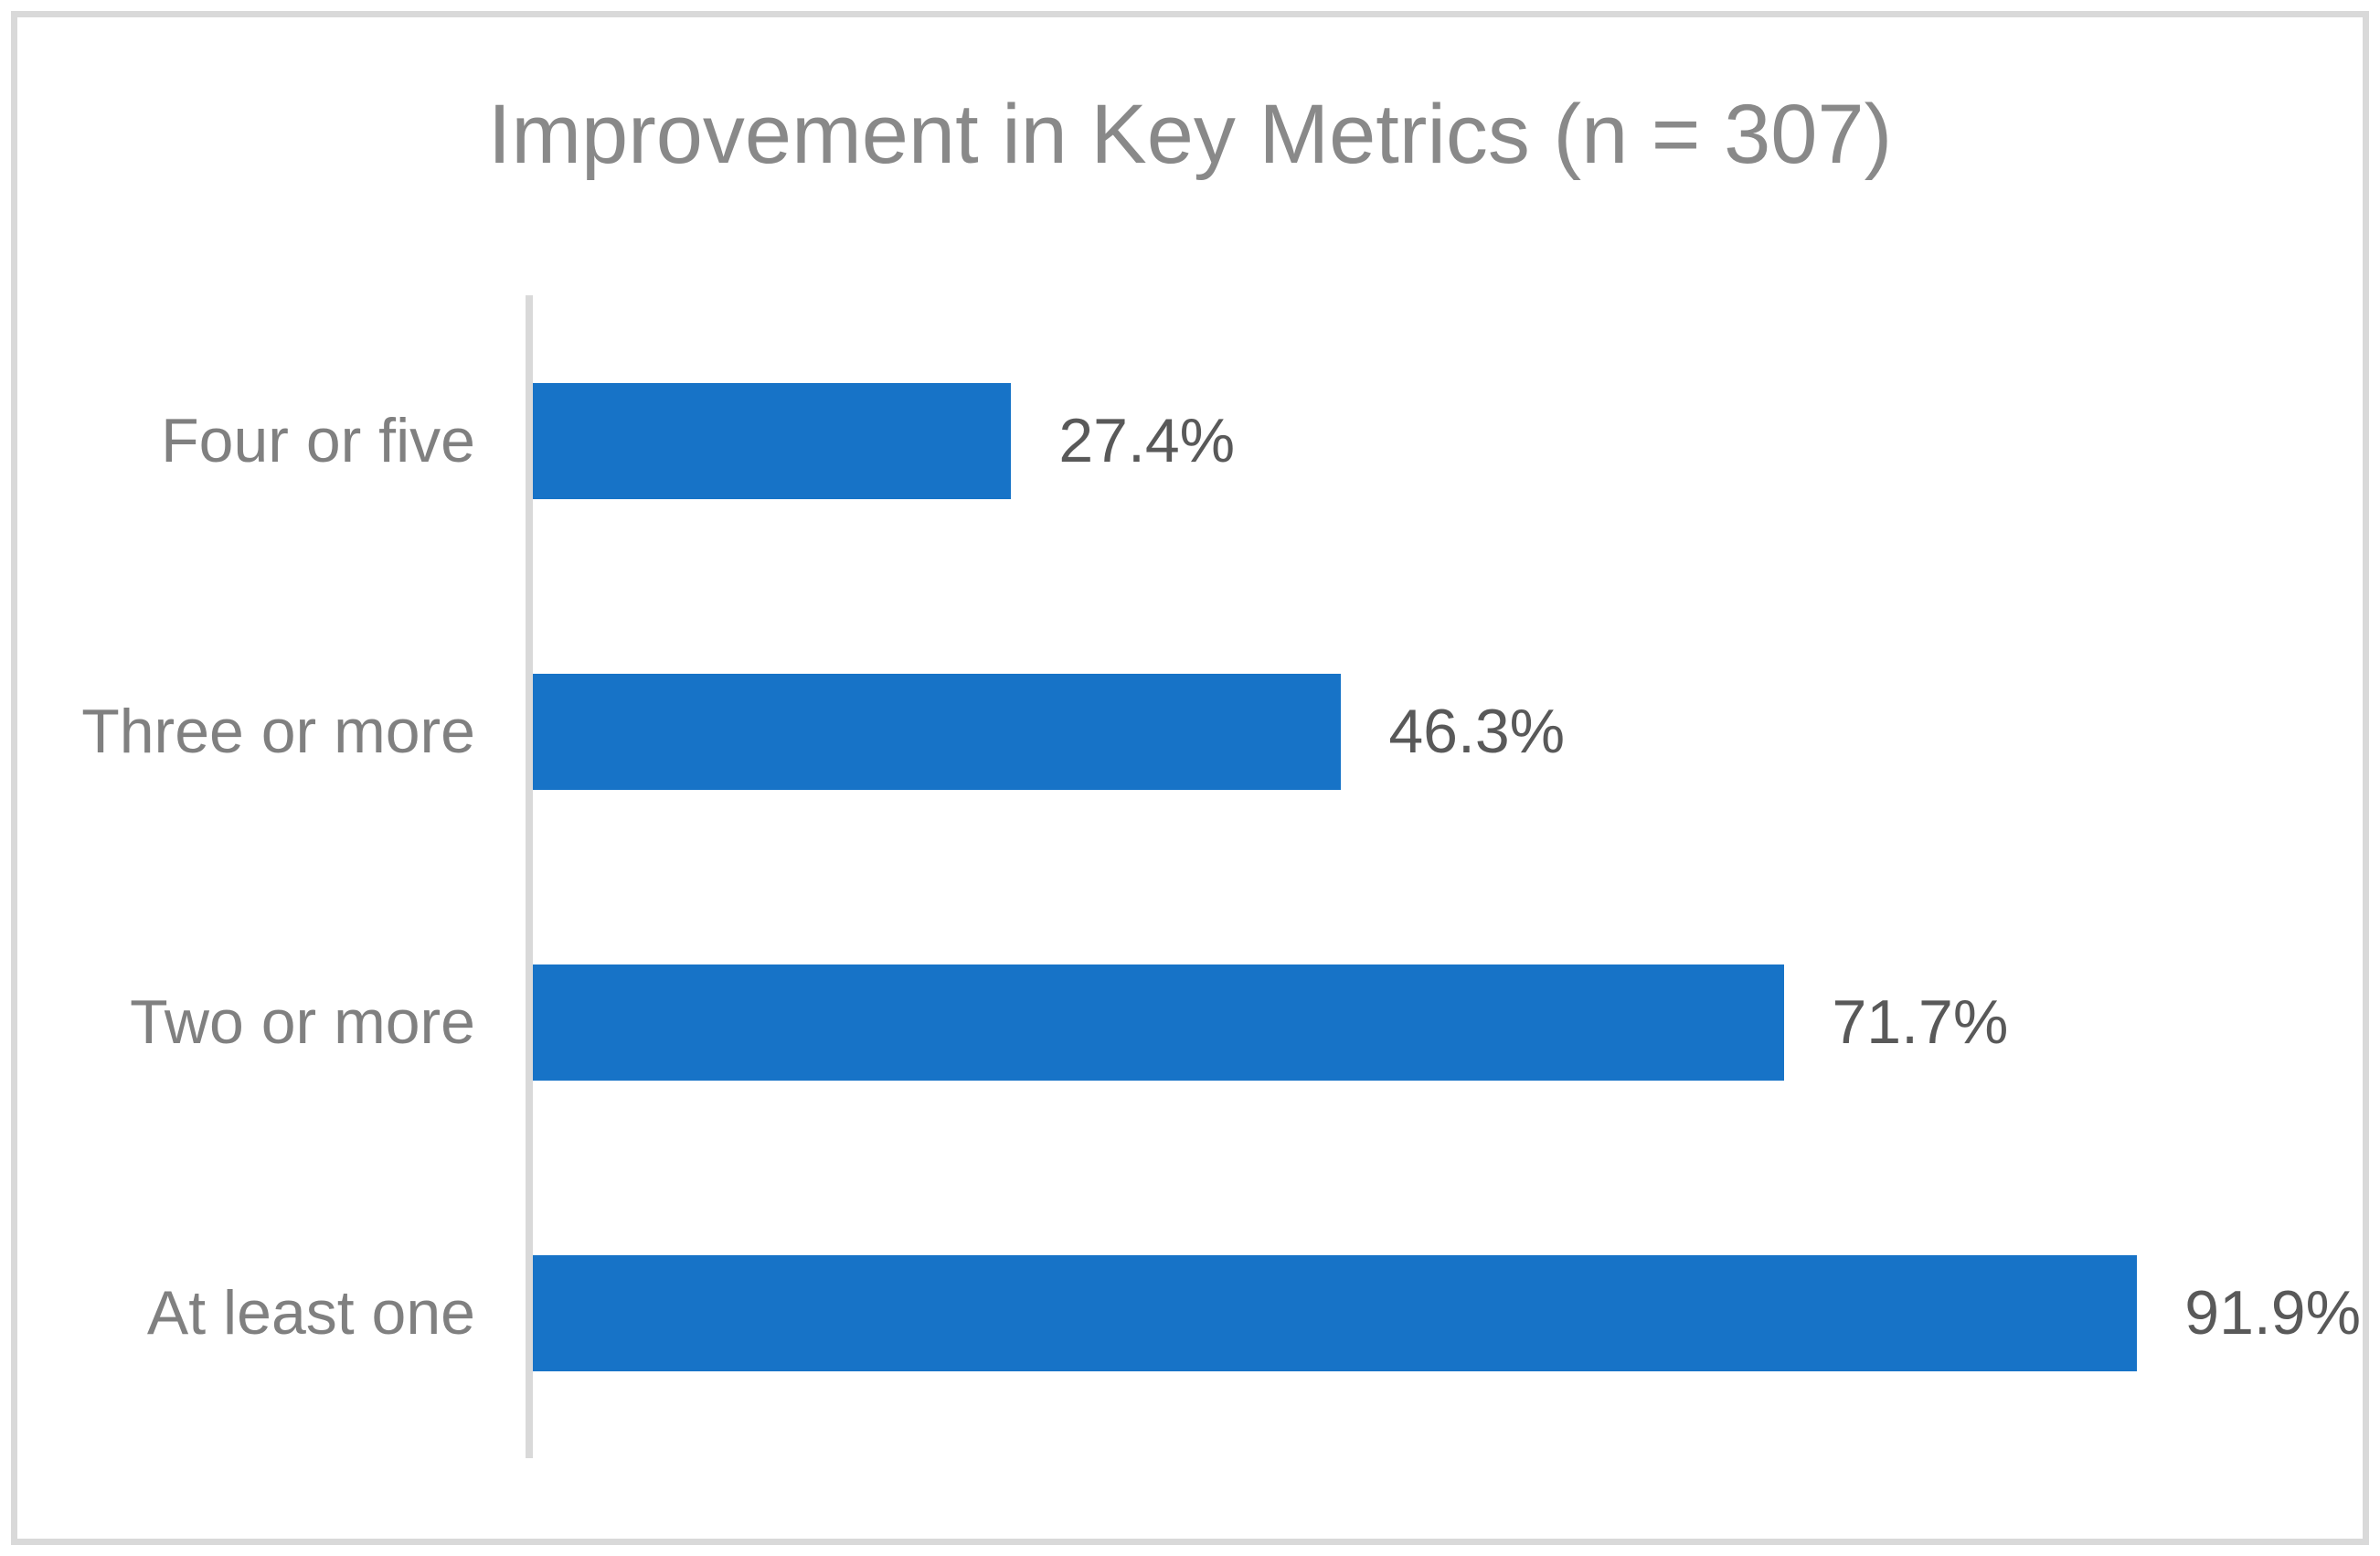 Image resolution: width=2380 pixels, height=1556 pixels. Describe the element at coordinates (1921, 1022) in the screenshot. I see `bar-value-label: 71.7%` at that location.